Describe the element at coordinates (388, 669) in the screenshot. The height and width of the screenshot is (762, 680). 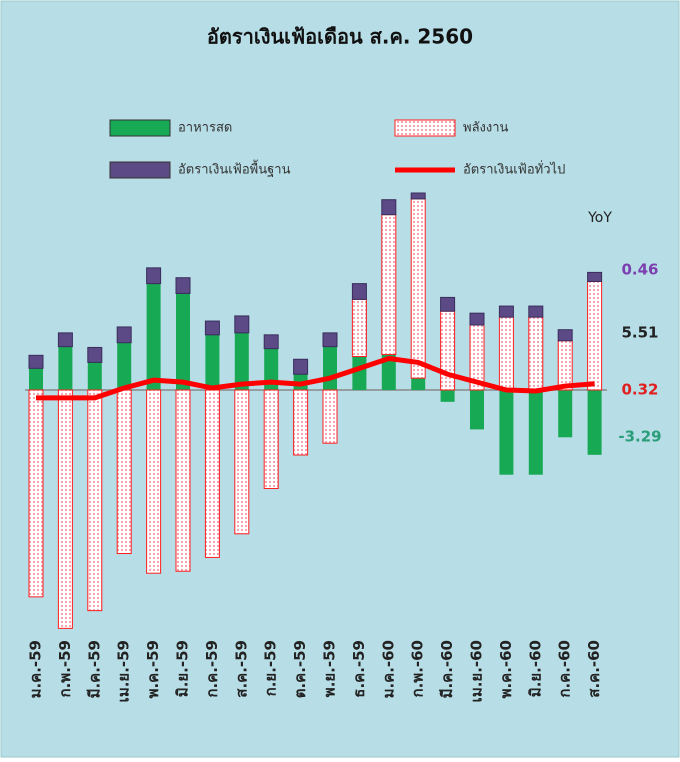
I see `x-tick-label: ม.ค.-60` at that location.